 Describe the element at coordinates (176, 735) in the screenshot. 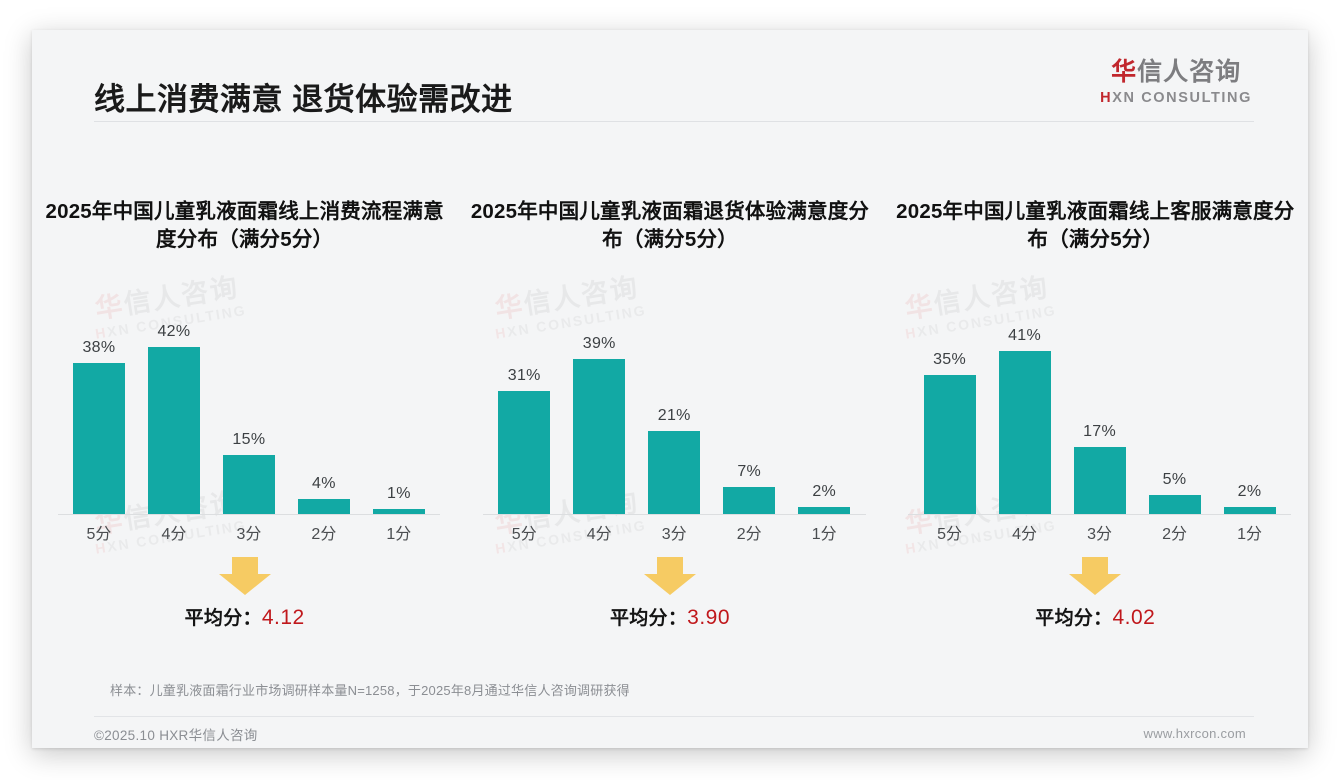

I see `footer-copyright: ©2025.10 HXR华信人咨询` at that location.